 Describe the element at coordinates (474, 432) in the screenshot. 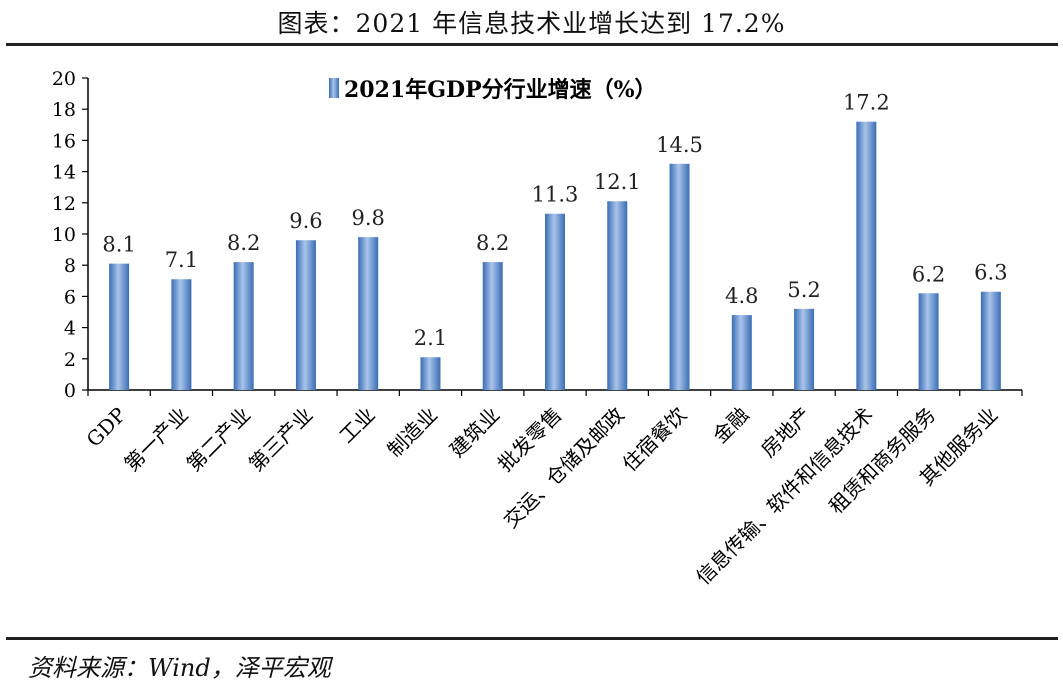

I see `x-tick-label: 建筑业` at that location.